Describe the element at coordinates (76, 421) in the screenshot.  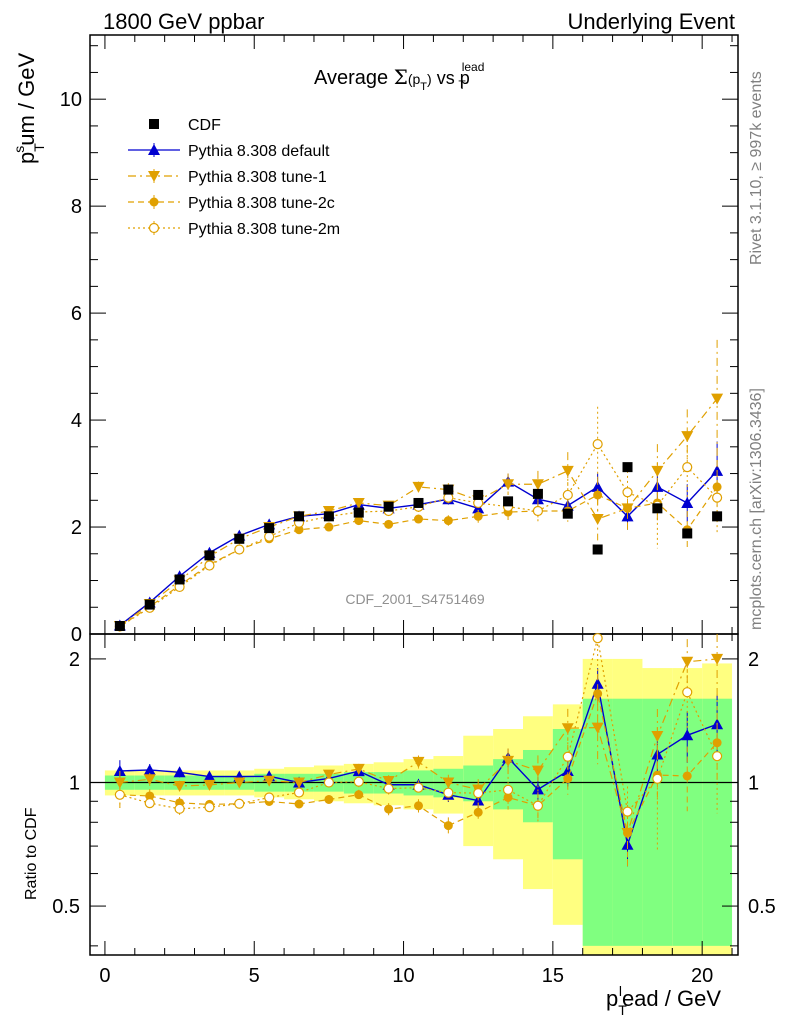
I see `y-tick-label: 4` at that location.